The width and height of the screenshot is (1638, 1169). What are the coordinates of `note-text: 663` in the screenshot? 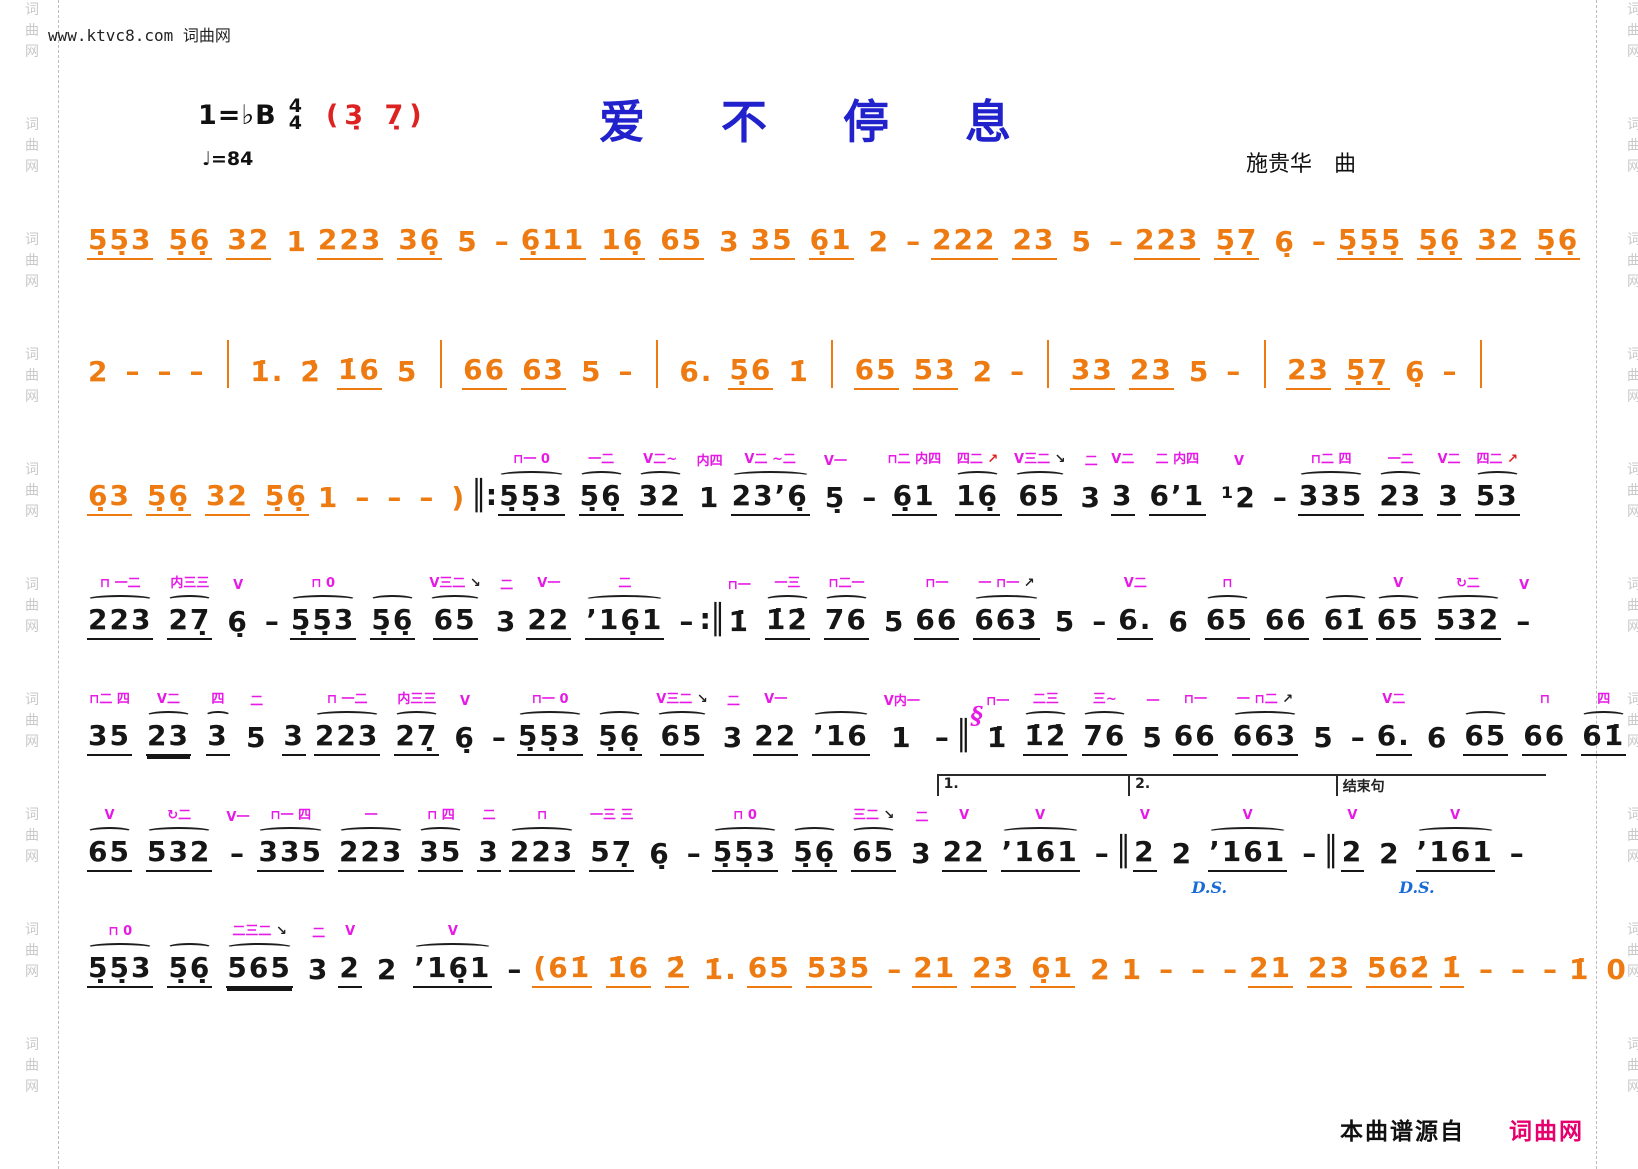 It's located at (1265, 738).